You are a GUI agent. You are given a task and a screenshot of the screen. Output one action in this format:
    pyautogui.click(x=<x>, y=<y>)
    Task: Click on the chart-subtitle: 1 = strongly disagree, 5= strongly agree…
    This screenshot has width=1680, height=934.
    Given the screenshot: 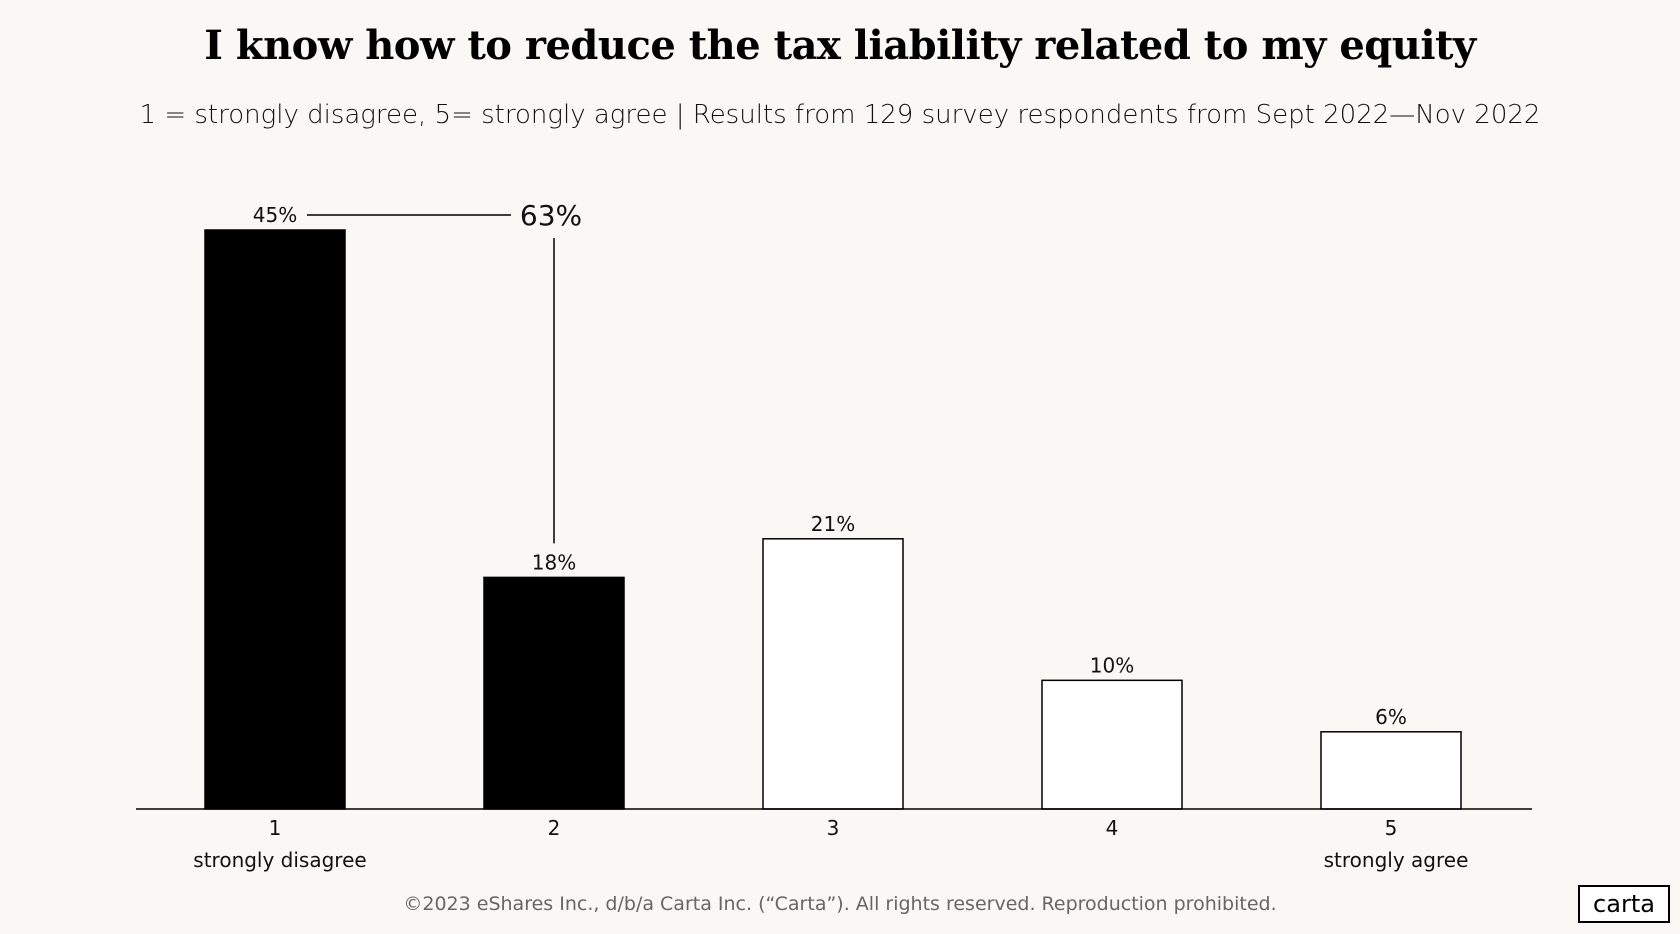 What is the action you would take?
    pyautogui.click(x=840, y=115)
    